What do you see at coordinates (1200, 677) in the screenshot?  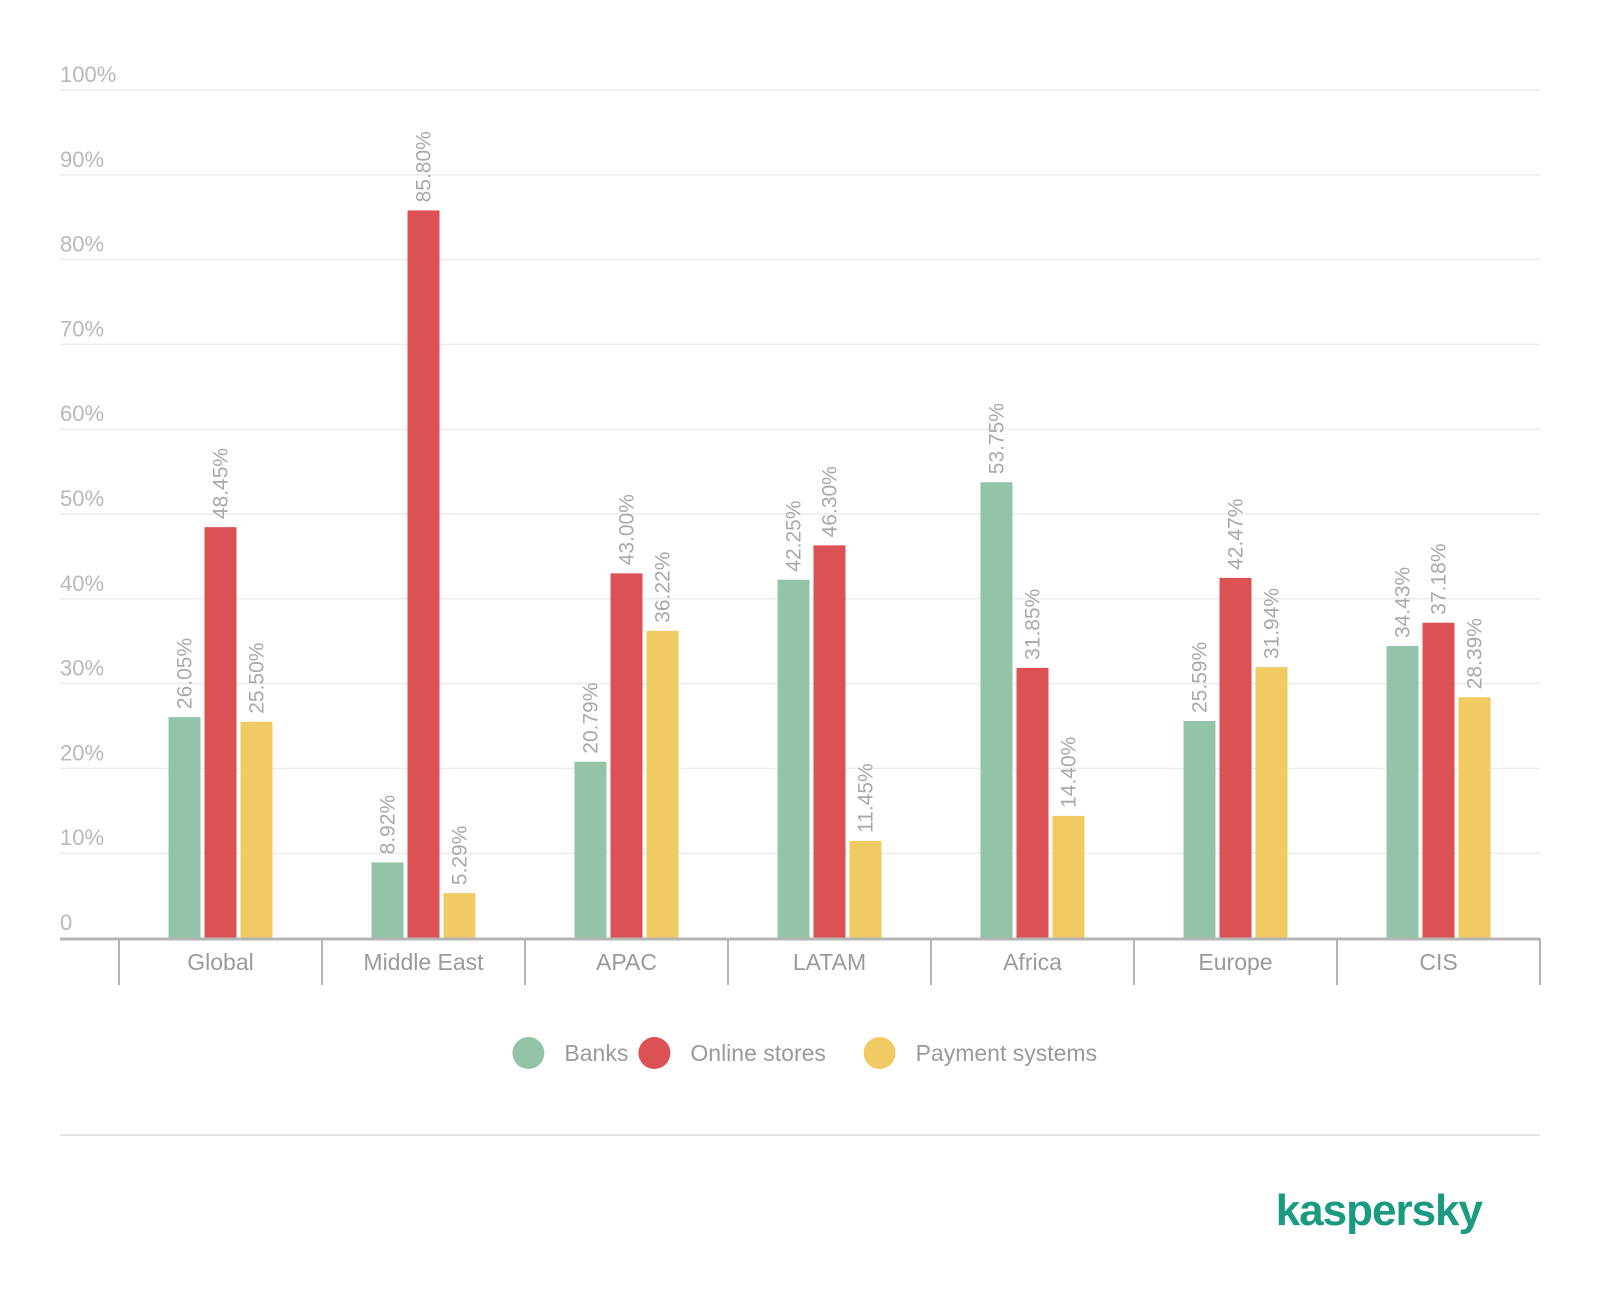 I see `data-label: 25.59%` at bounding box center [1200, 677].